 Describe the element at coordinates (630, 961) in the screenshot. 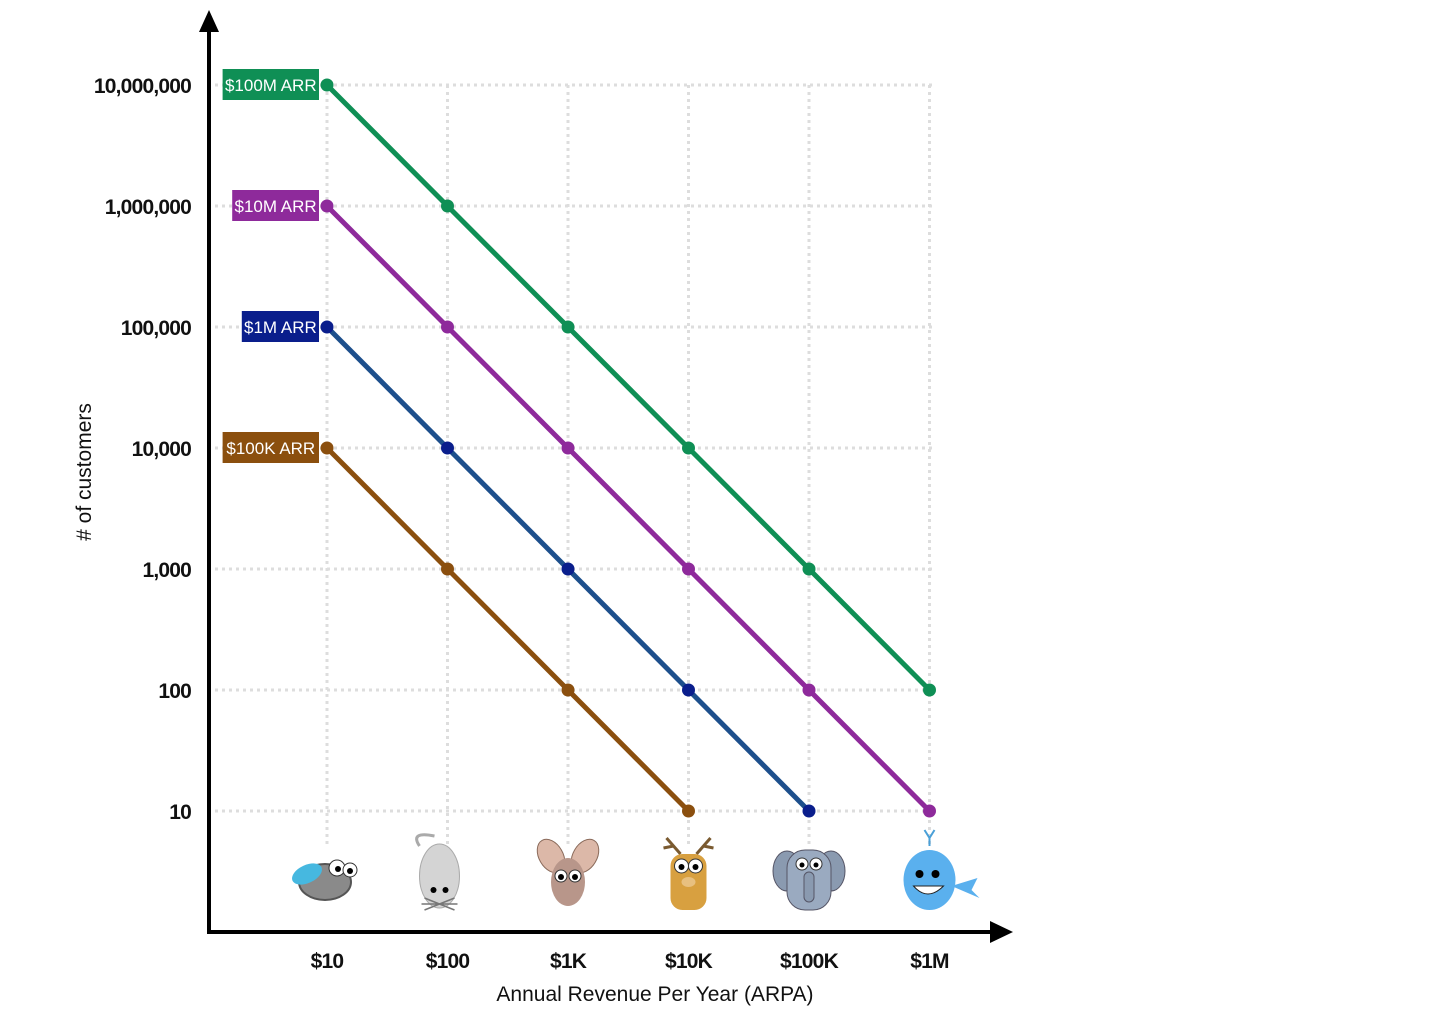

I see `x-tick-labels: $10 $100 $1K $10K $100K $1M` at that location.